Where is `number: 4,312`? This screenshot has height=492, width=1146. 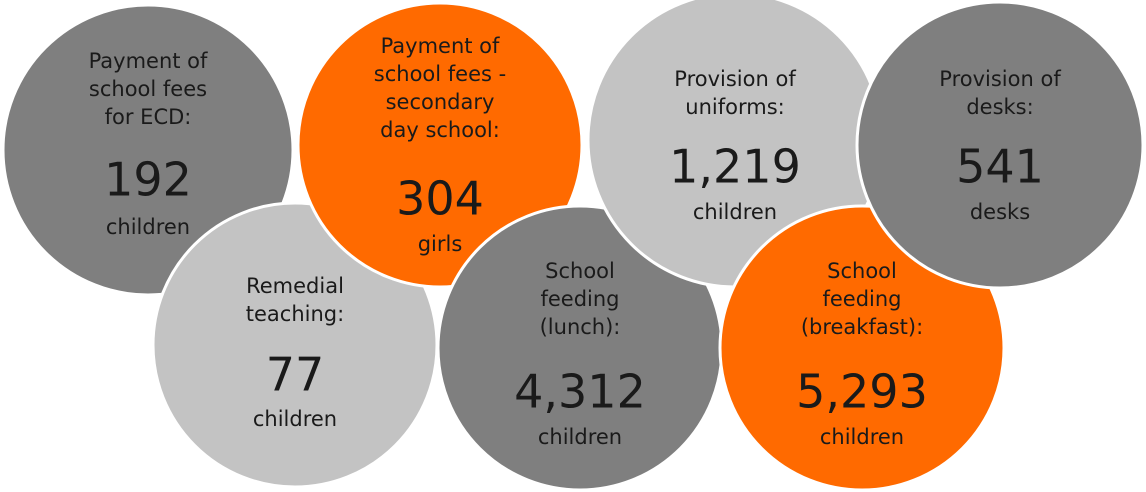 number: 4,312 is located at coordinates (580, 392).